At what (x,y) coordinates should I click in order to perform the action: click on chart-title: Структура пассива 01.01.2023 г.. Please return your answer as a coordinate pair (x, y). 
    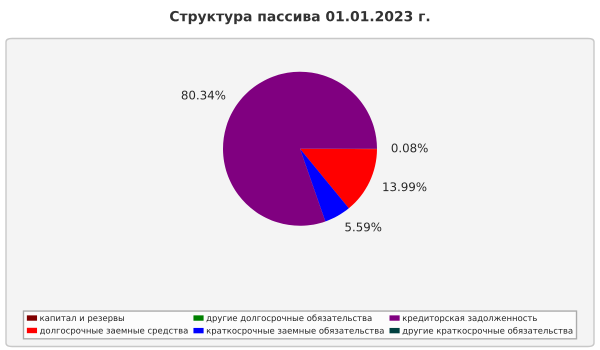
    Looking at the image, I should click on (300, 17).